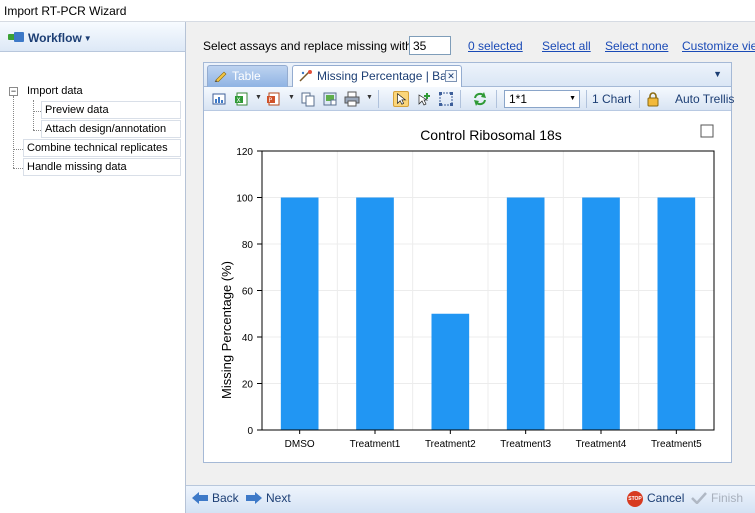 The height and width of the screenshot is (513, 755). I want to click on bar-dmso, so click(299, 314).